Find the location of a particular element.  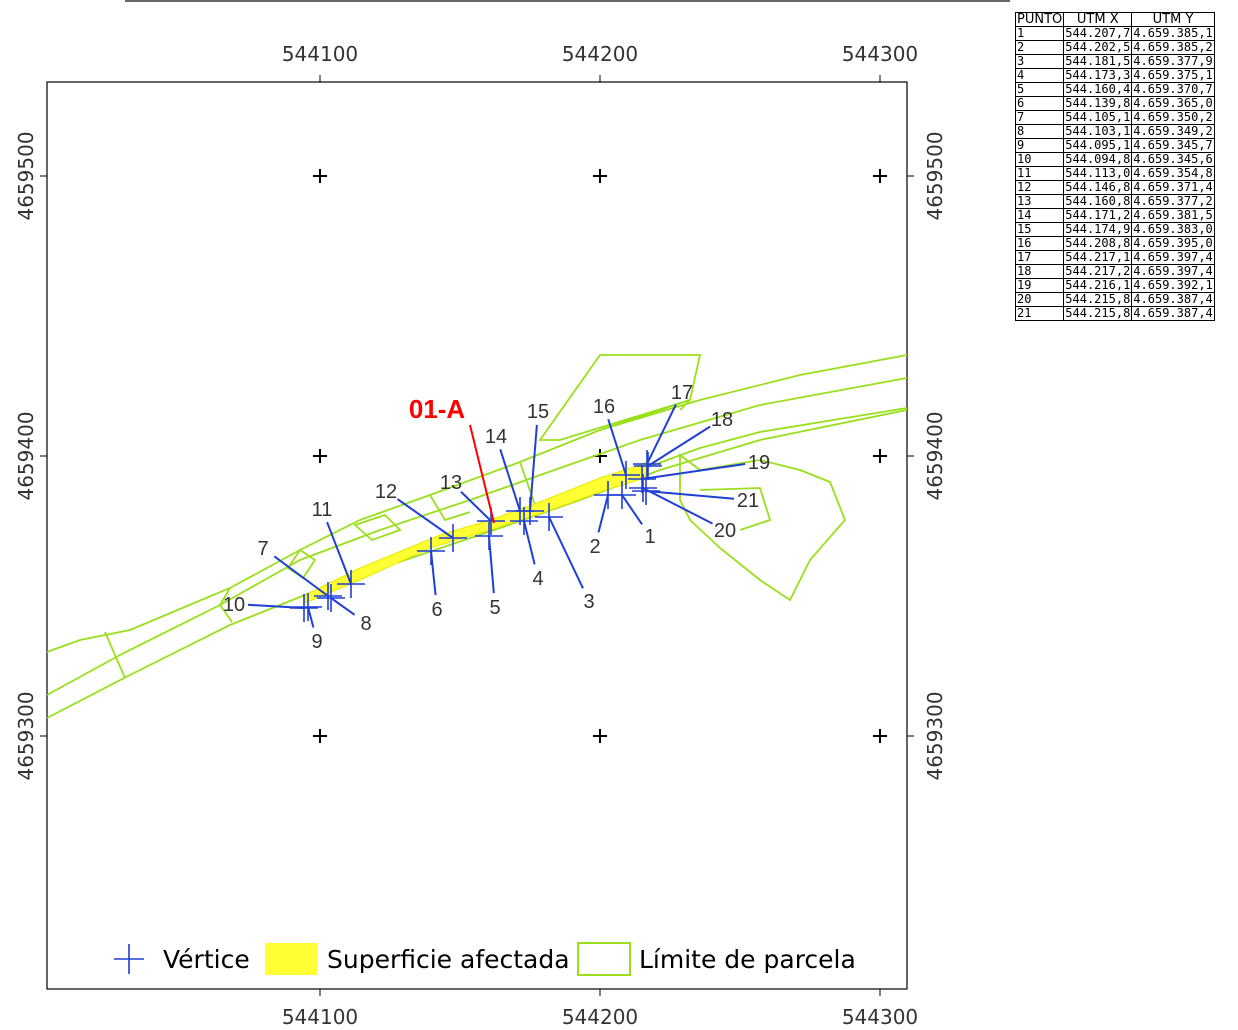

table-cell-punto: 21 is located at coordinates (1039, 313).